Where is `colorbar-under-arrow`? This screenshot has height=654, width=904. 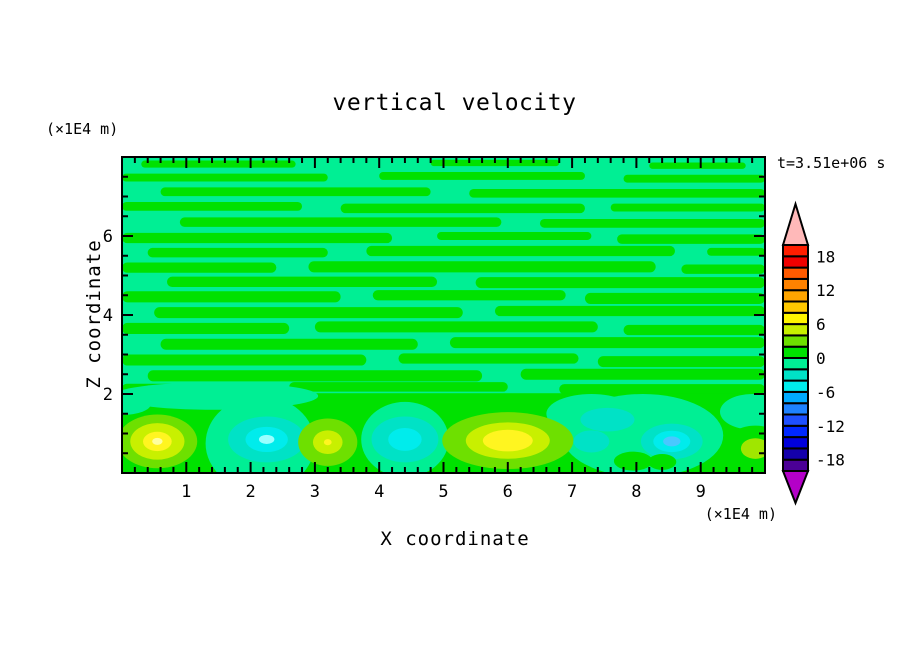 colorbar-under-arrow is located at coordinates (795, 488).